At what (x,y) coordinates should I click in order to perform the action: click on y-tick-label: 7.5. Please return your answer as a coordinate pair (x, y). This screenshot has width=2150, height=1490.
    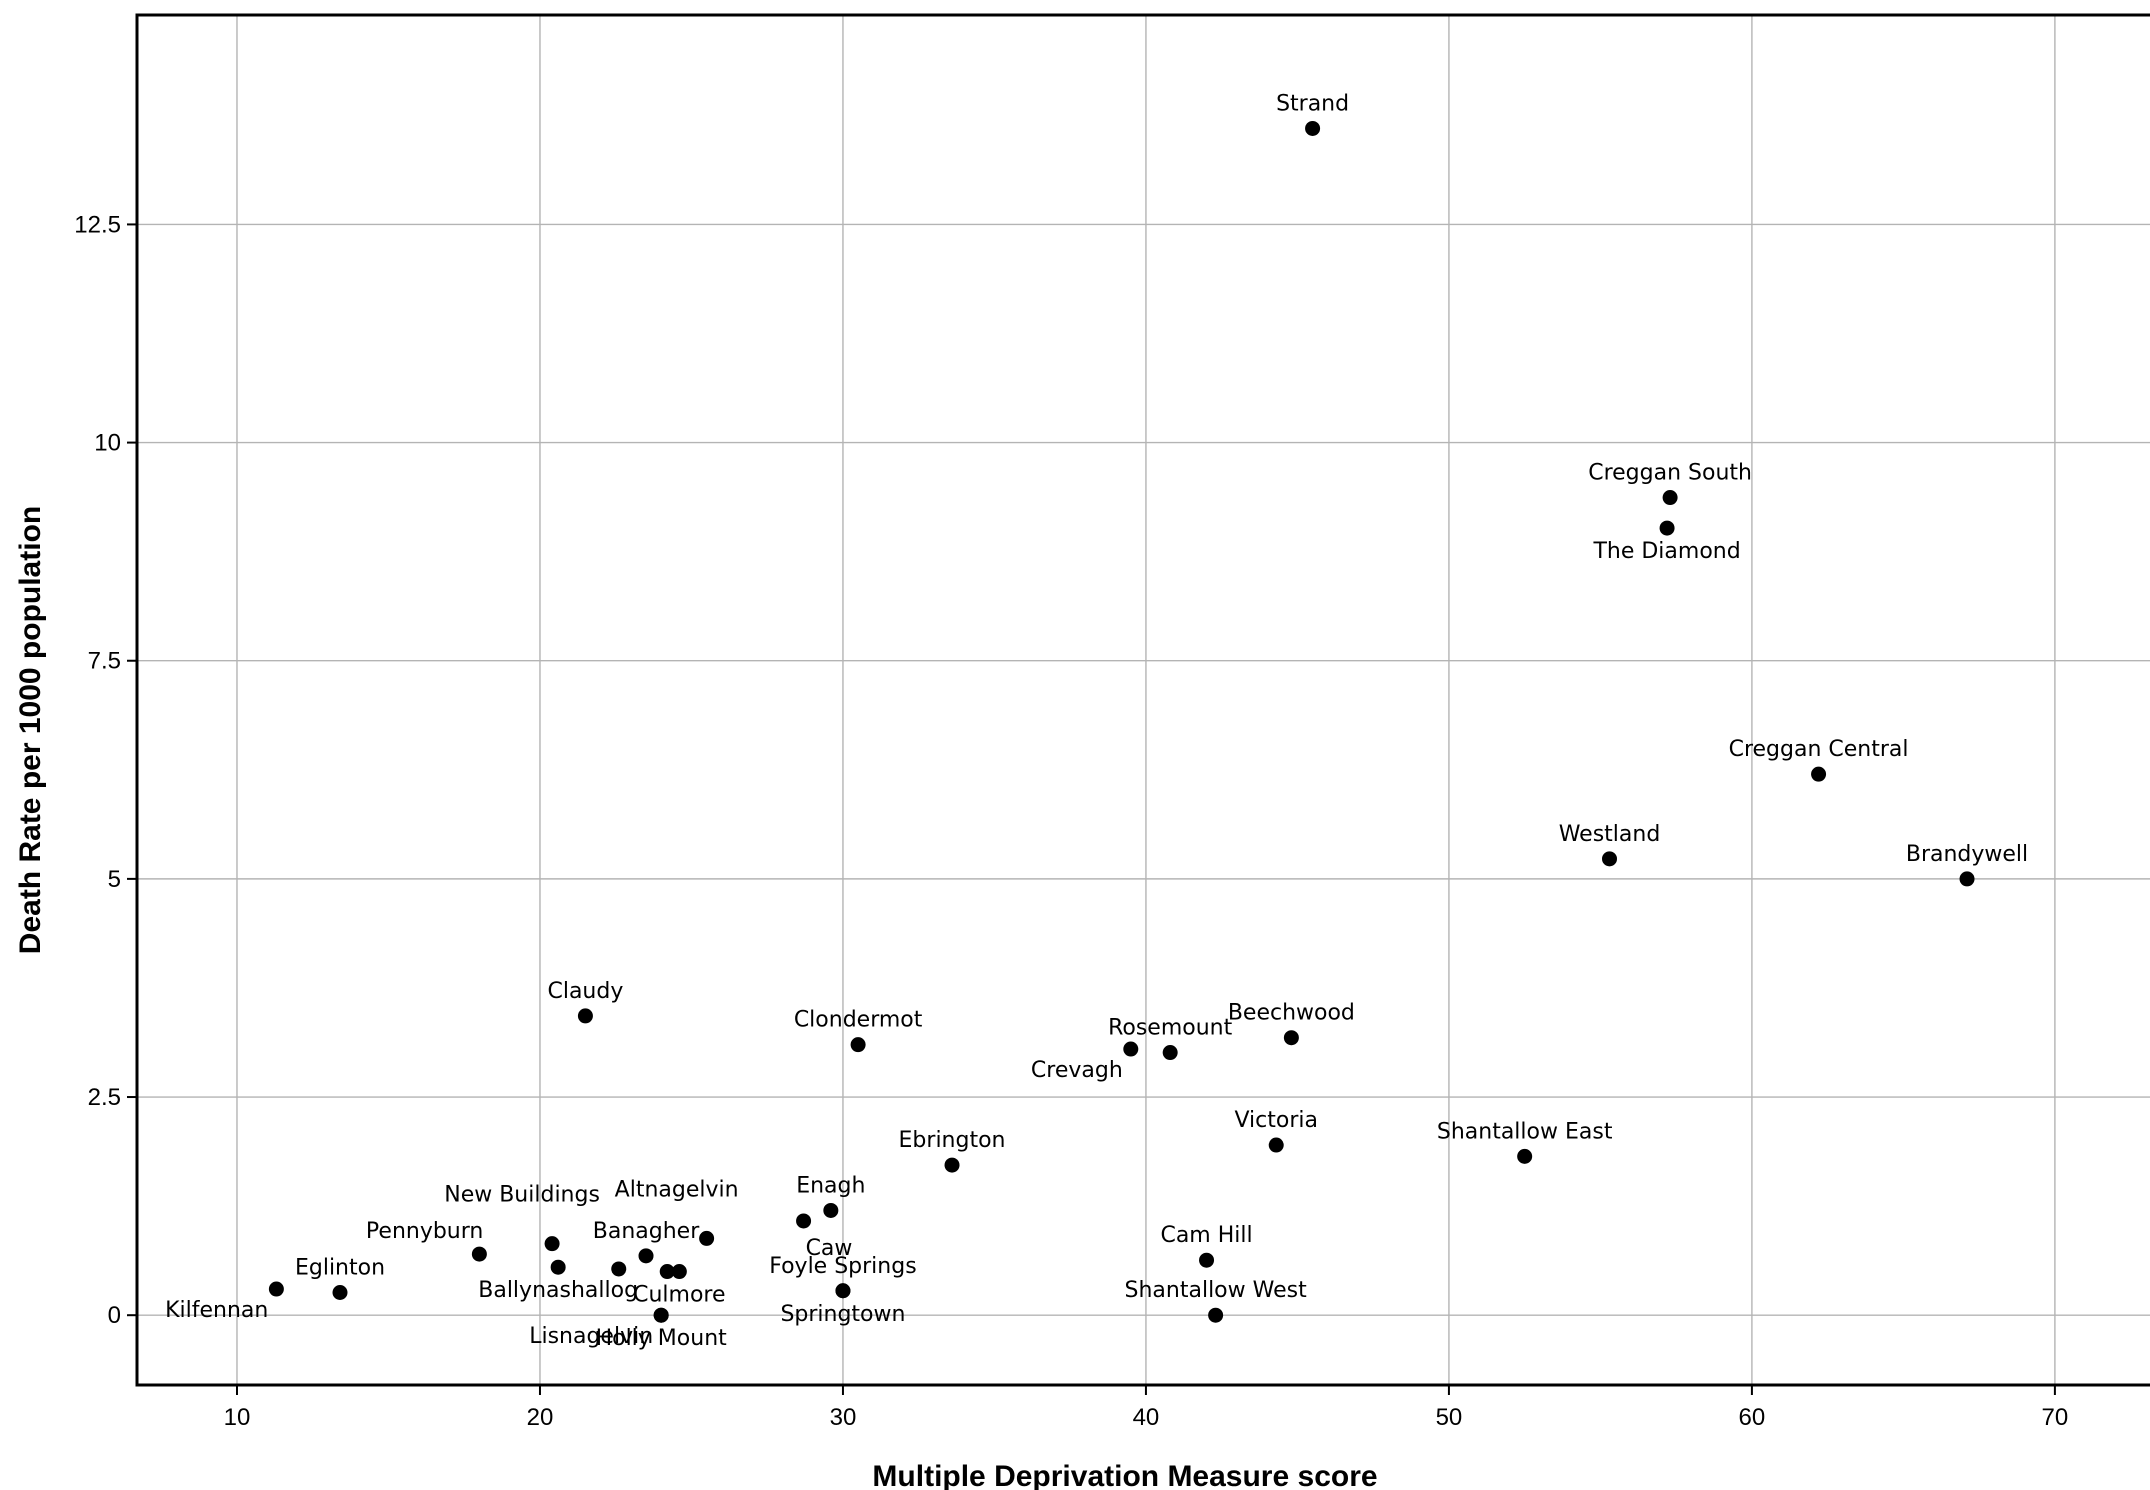
    Looking at the image, I should click on (104, 661).